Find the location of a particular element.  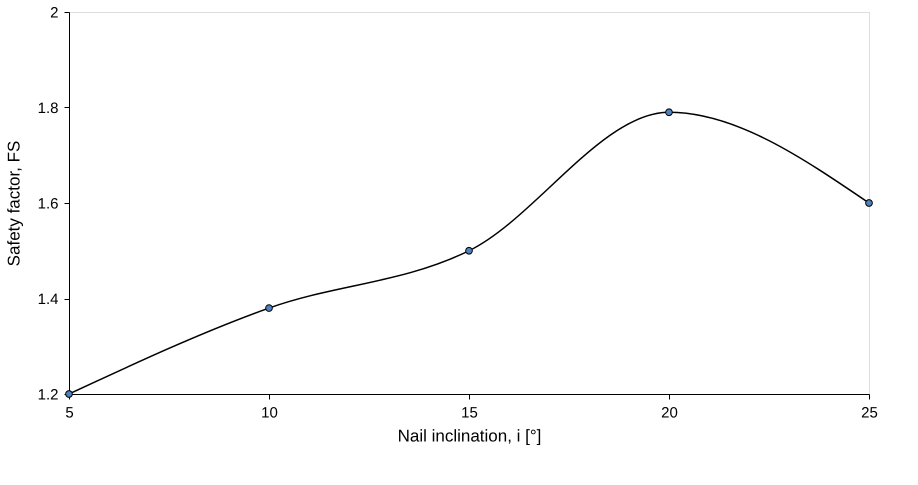

y-tick-label: 1.8 is located at coordinates (48, 108).